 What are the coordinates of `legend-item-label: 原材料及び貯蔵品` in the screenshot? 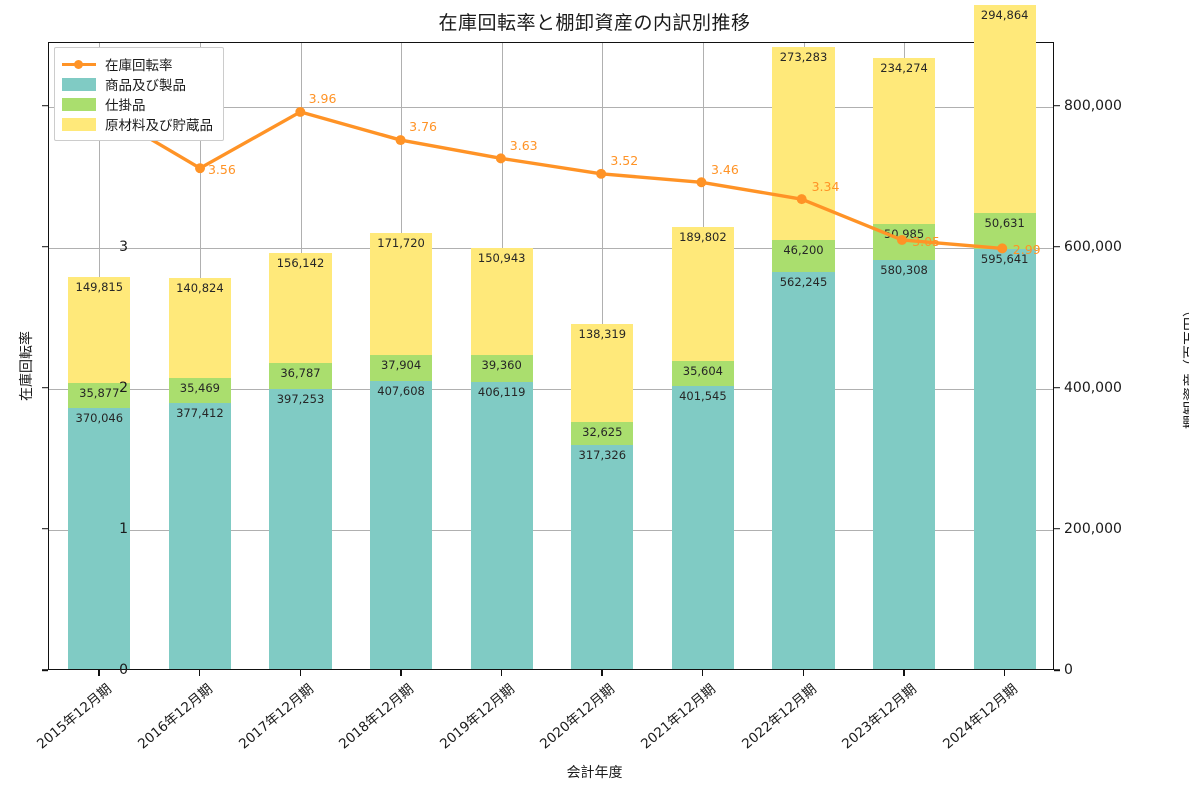 It's located at (159, 126).